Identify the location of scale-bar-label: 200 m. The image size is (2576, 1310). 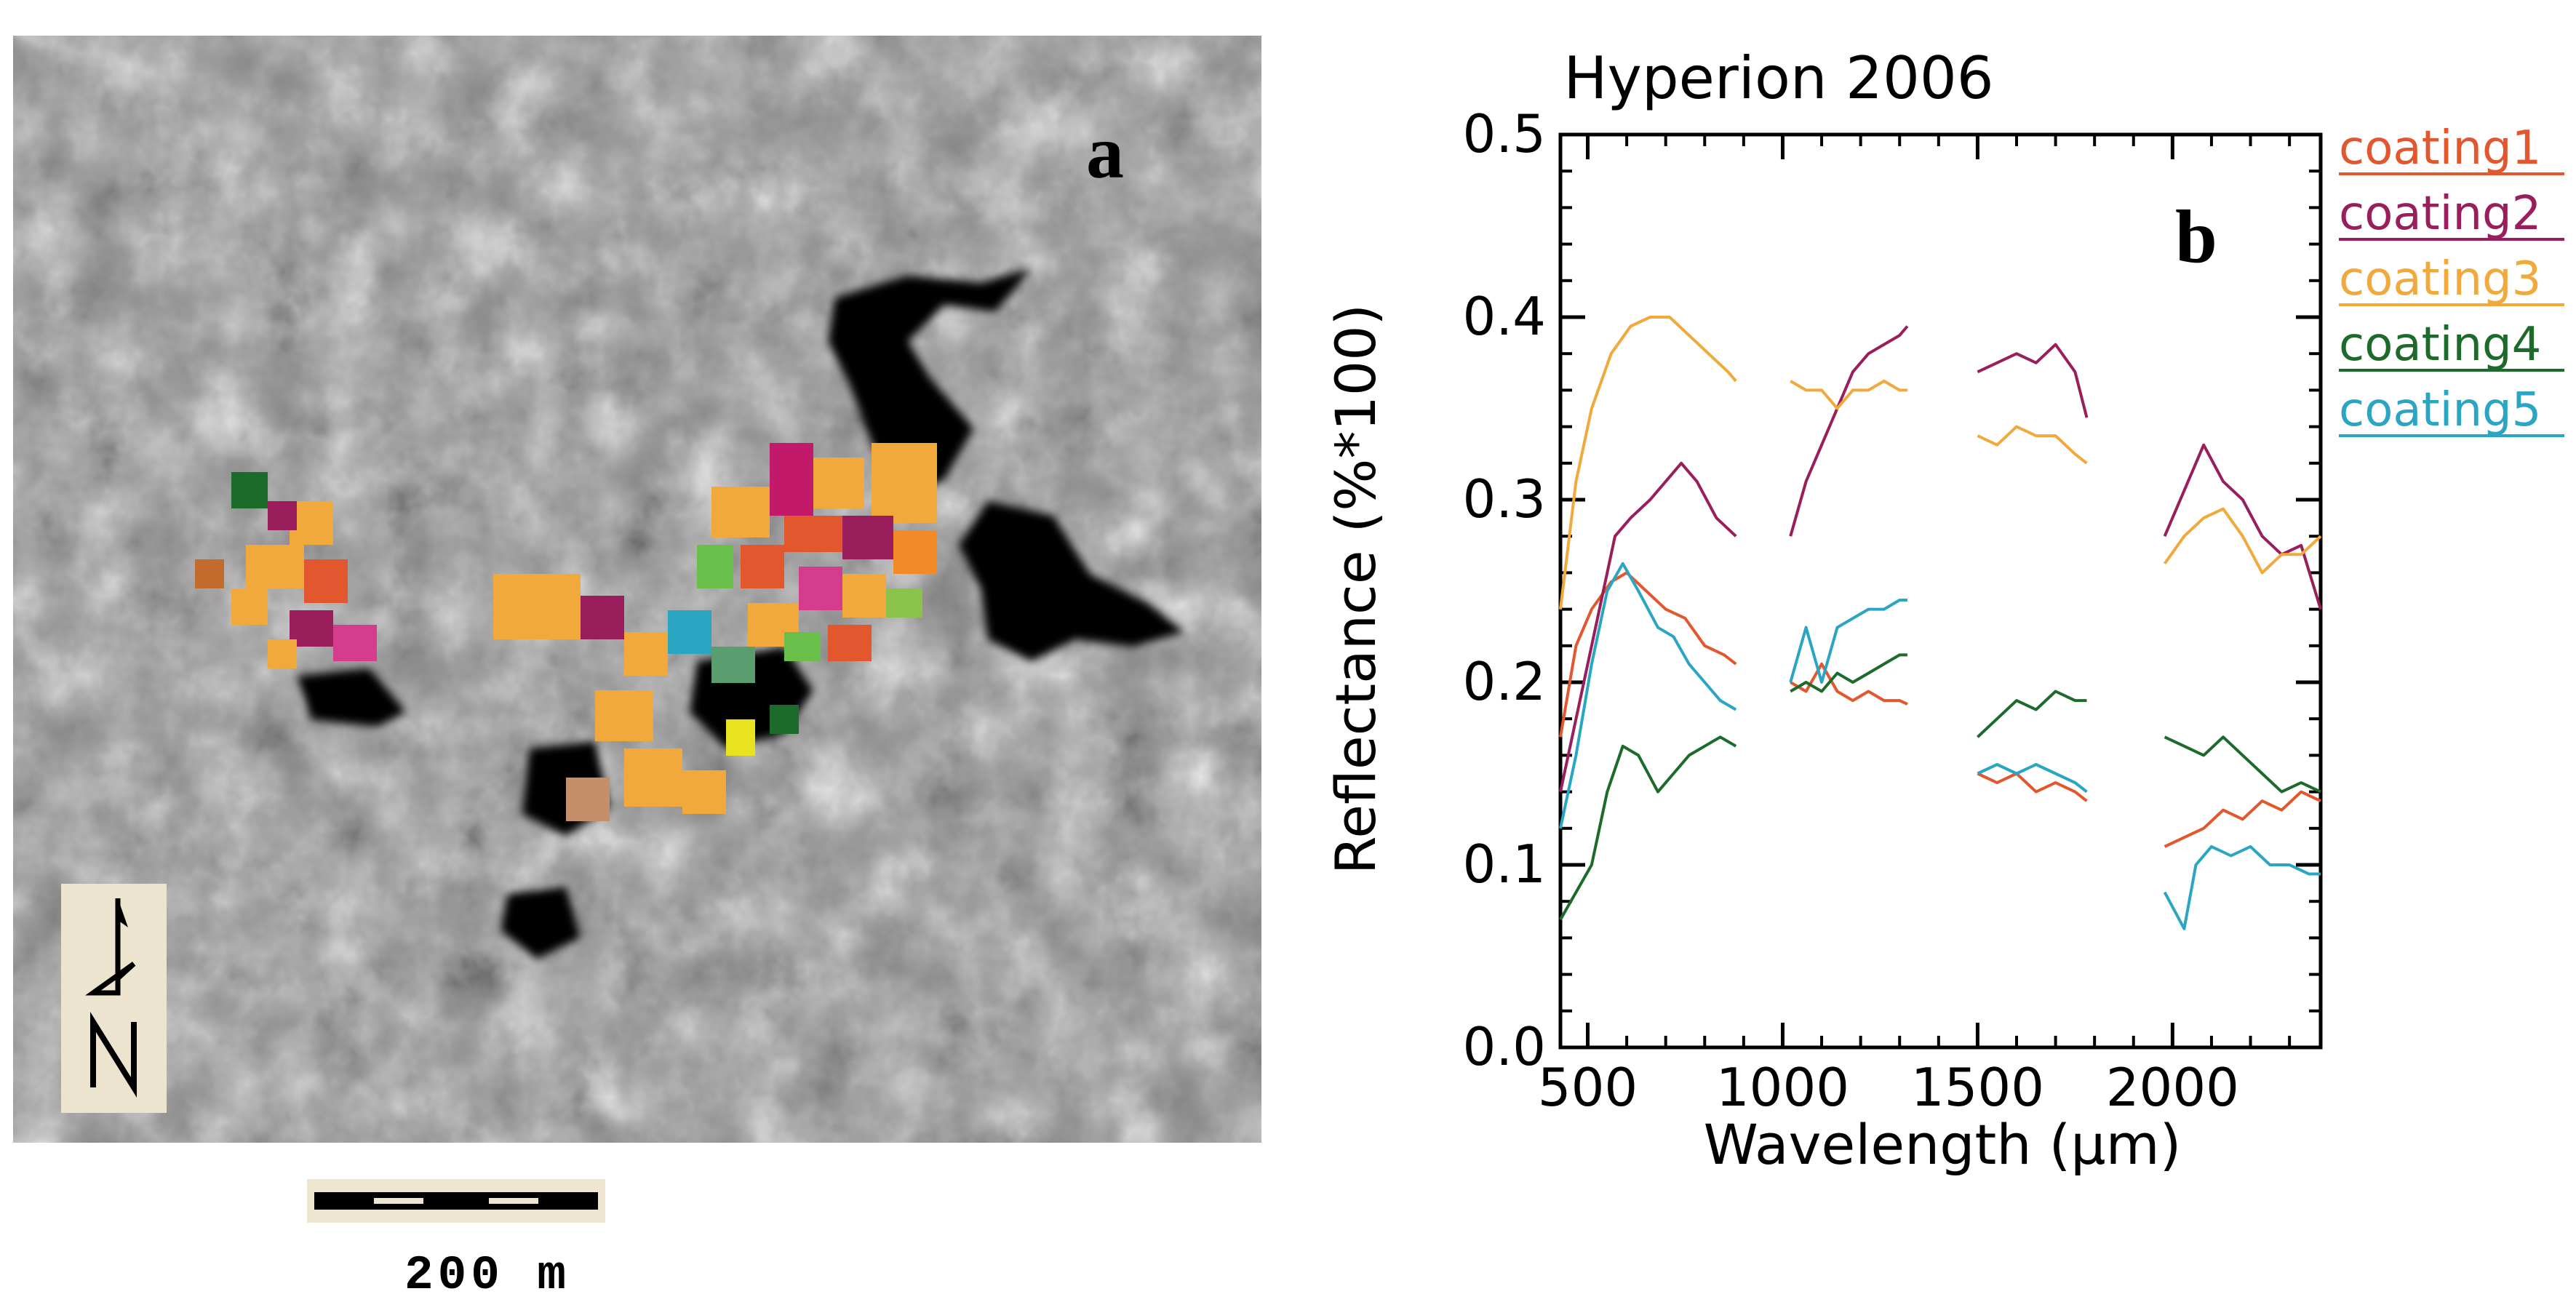
(487, 1275).